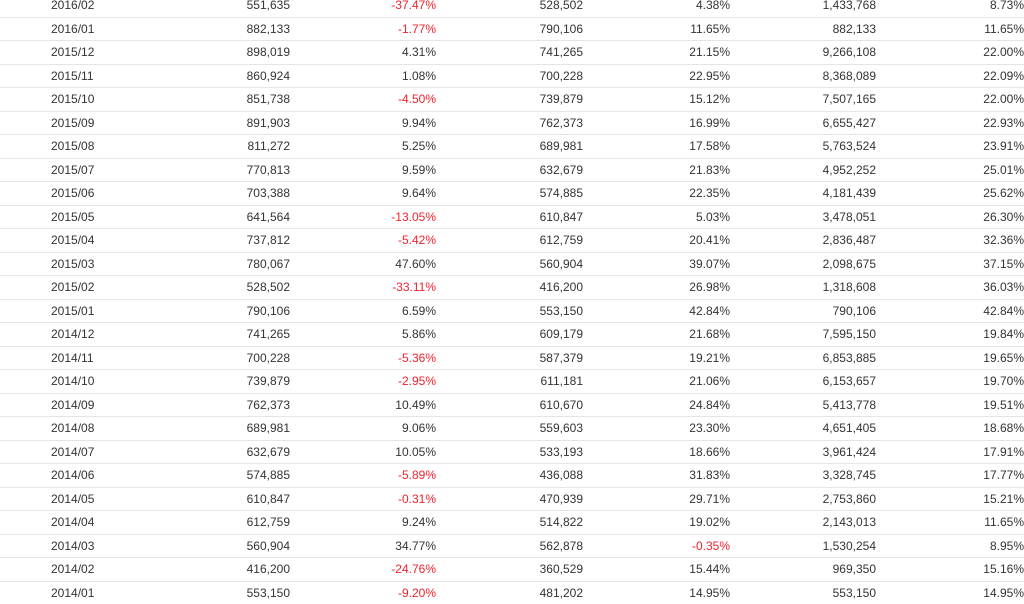 The width and height of the screenshot is (1024, 604). I want to click on change-3-cell: 32.36%, so click(1003, 240).